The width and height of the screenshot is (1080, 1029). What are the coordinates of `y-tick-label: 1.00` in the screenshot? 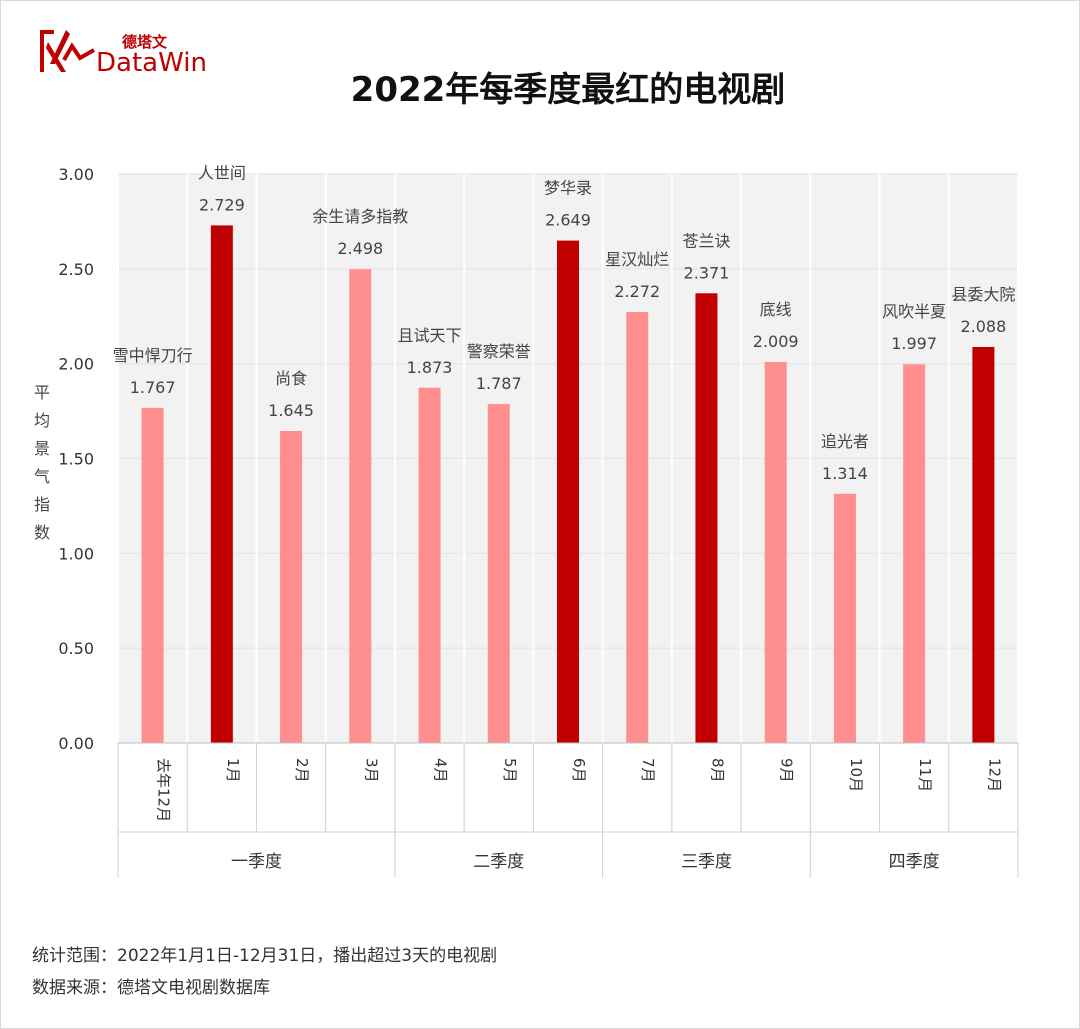 It's located at (76, 553).